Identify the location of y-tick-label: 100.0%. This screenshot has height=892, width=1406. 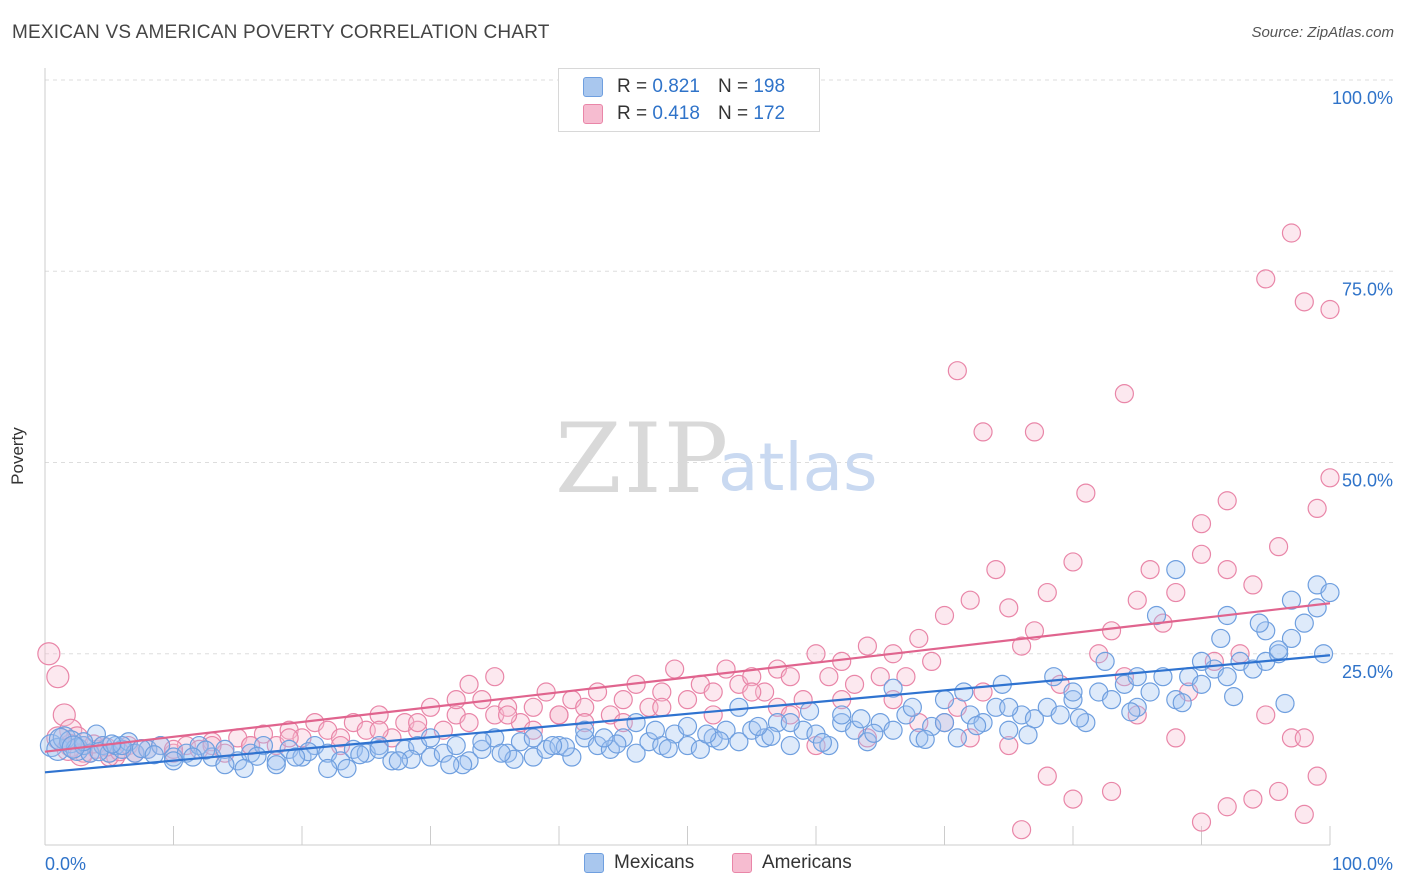
(1362, 98).